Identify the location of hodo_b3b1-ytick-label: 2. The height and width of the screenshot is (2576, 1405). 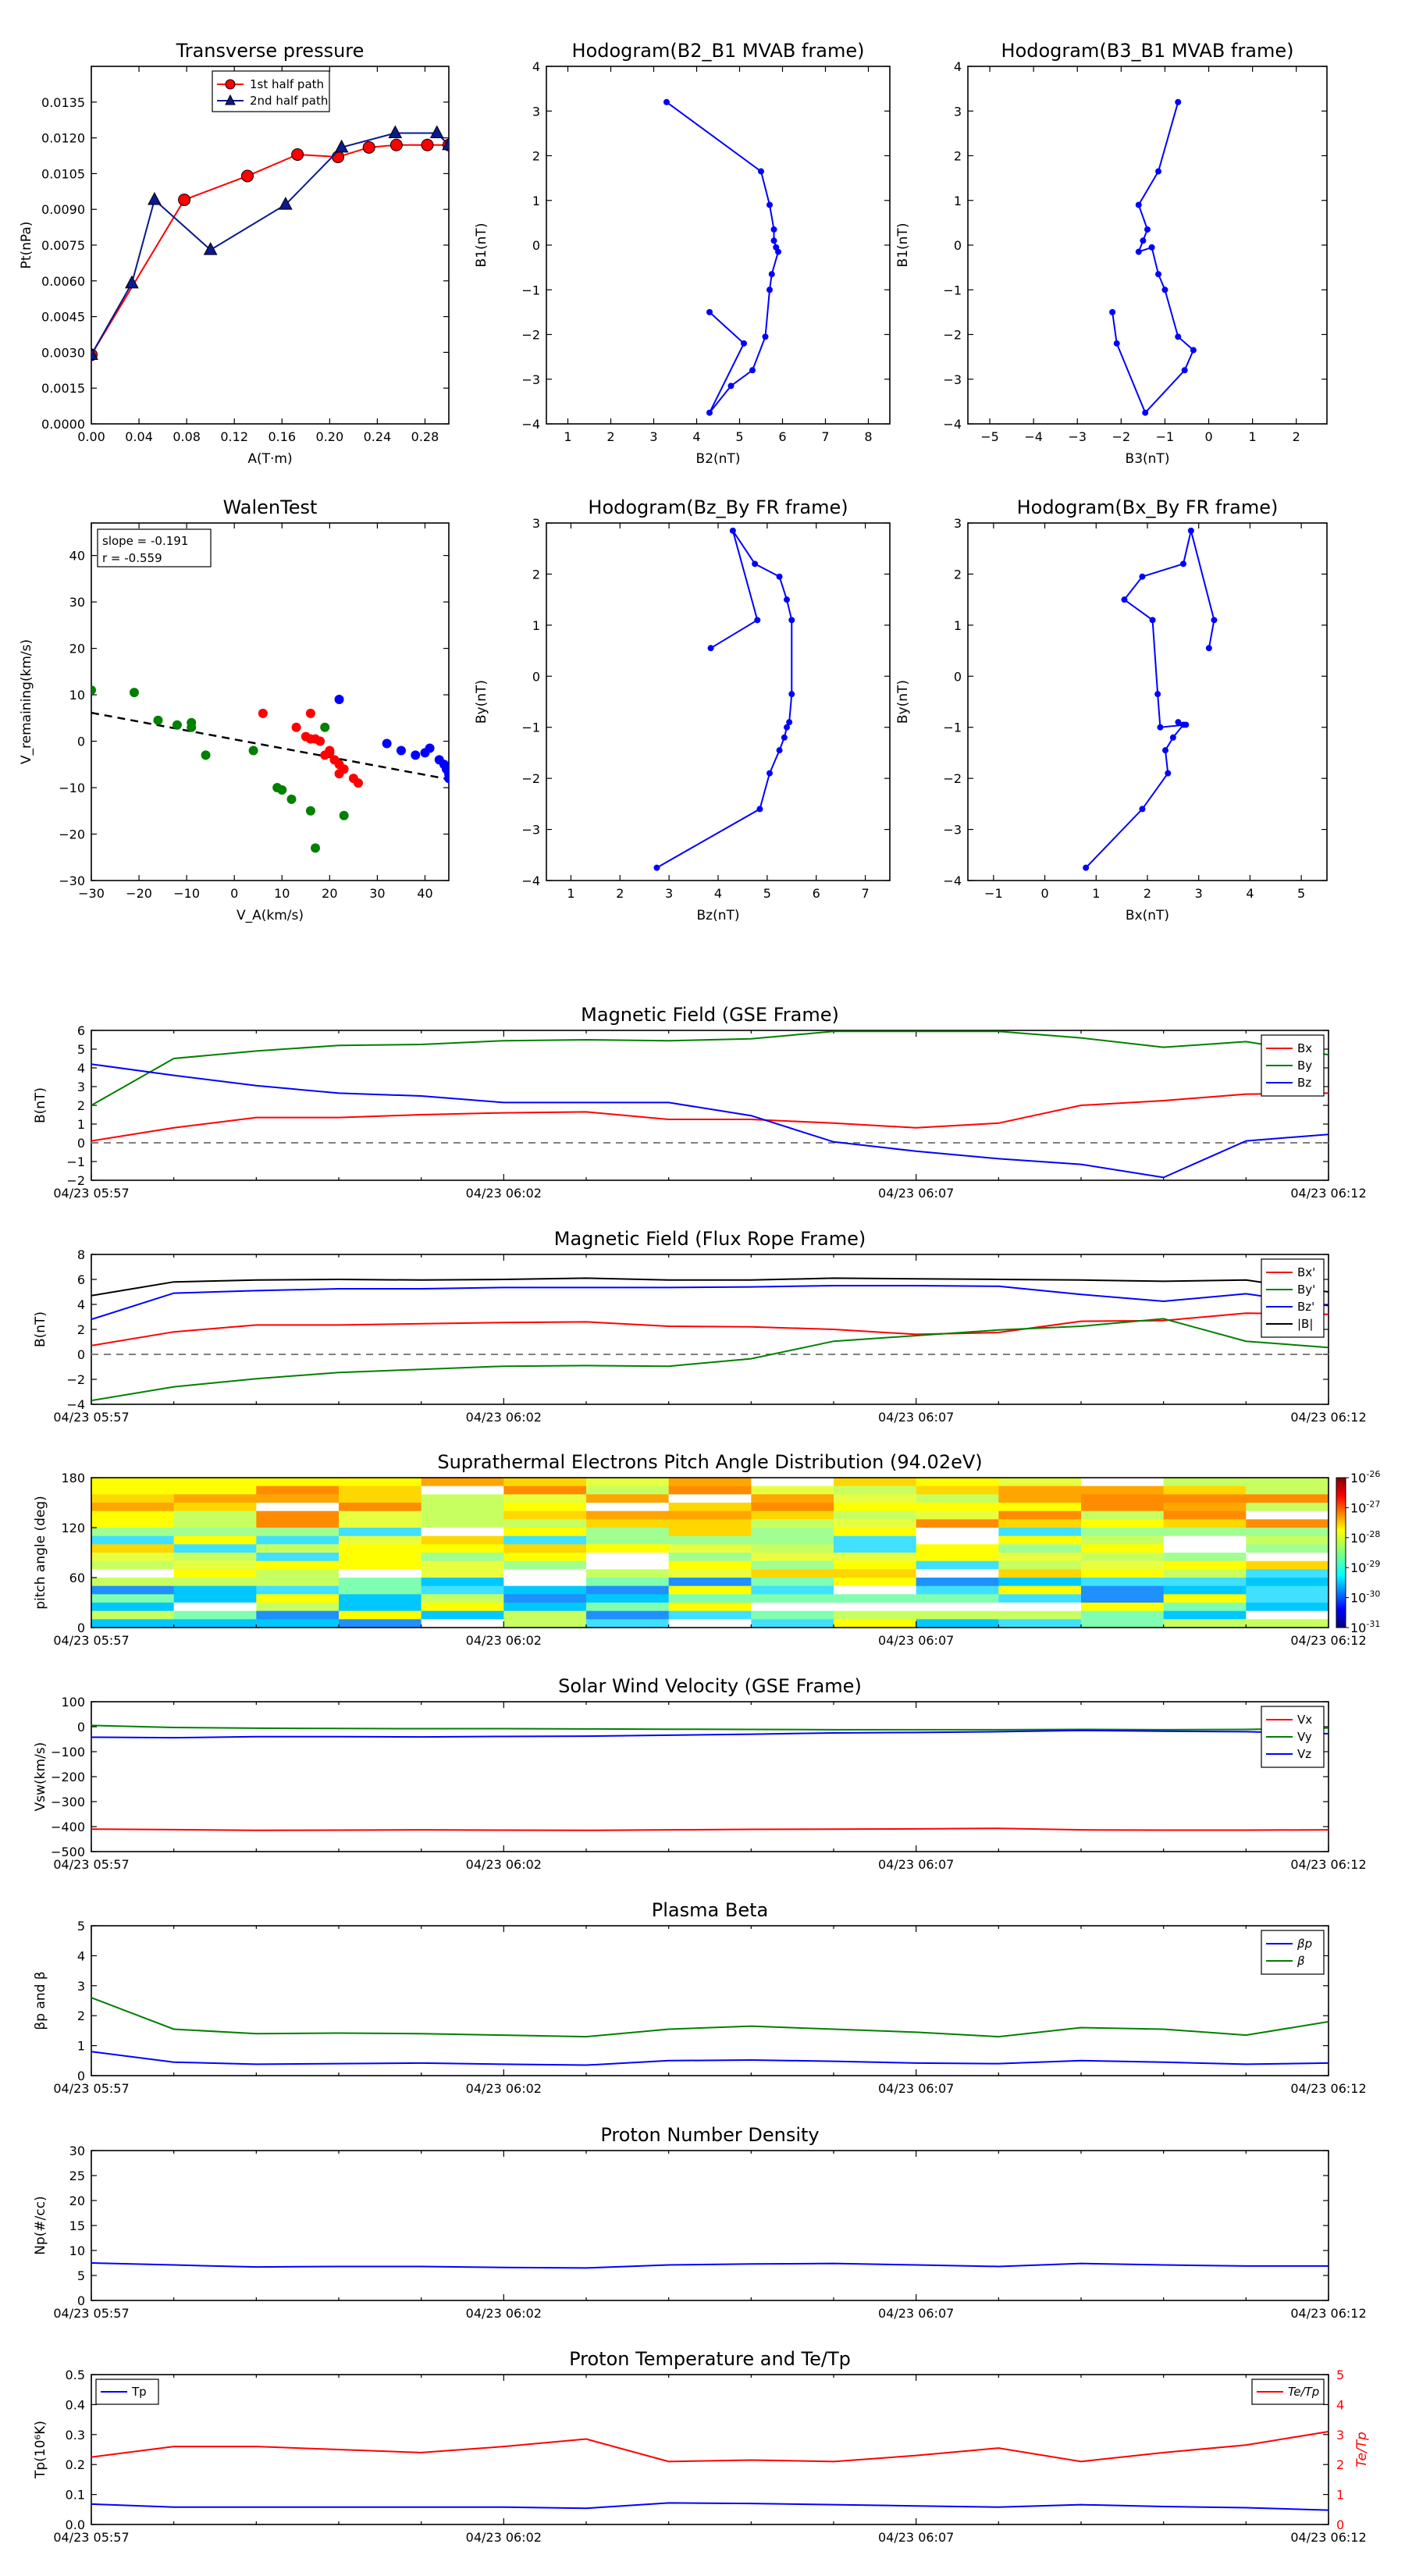
(958, 156).